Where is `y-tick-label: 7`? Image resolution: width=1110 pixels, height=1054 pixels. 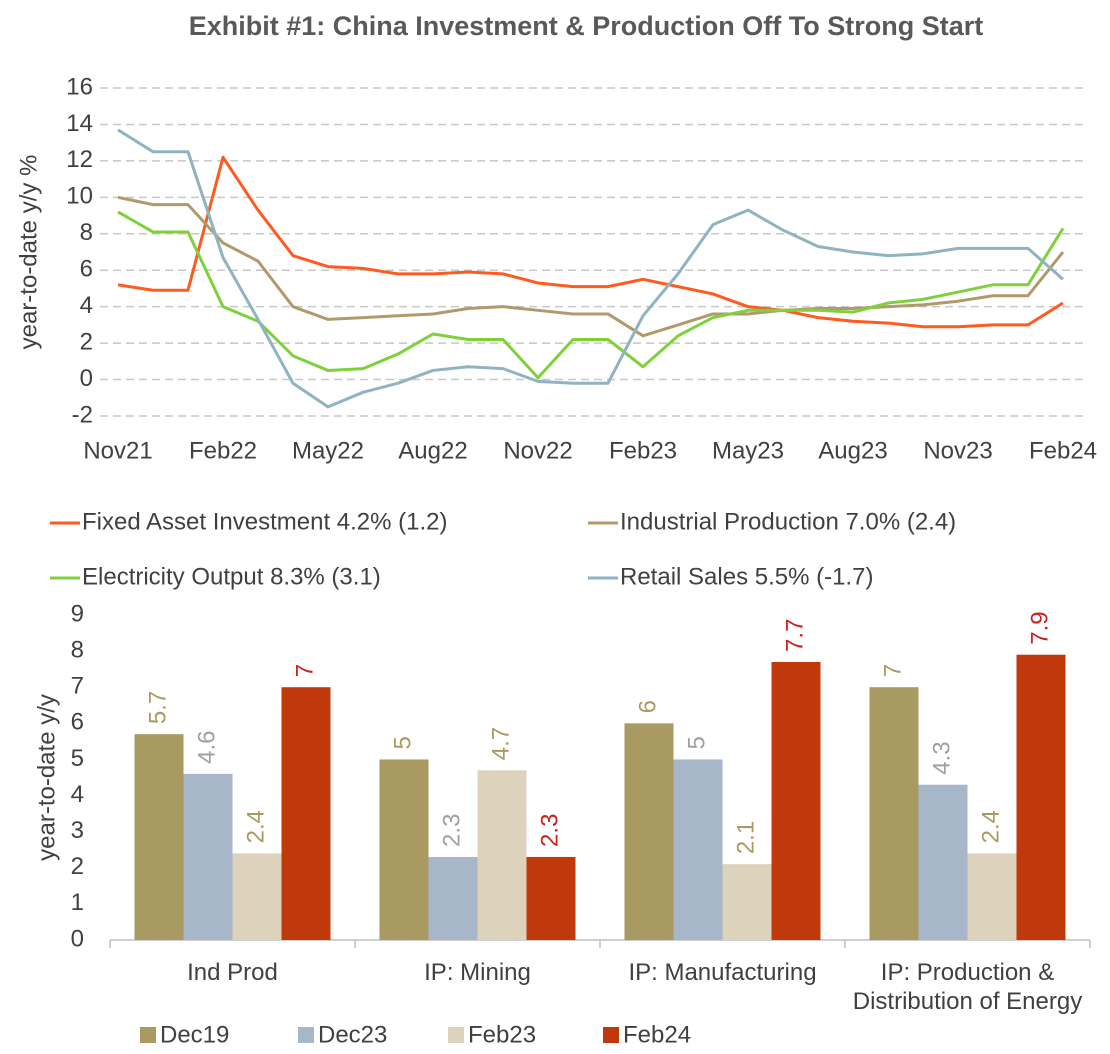
y-tick-label: 7 is located at coordinates (77, 686).